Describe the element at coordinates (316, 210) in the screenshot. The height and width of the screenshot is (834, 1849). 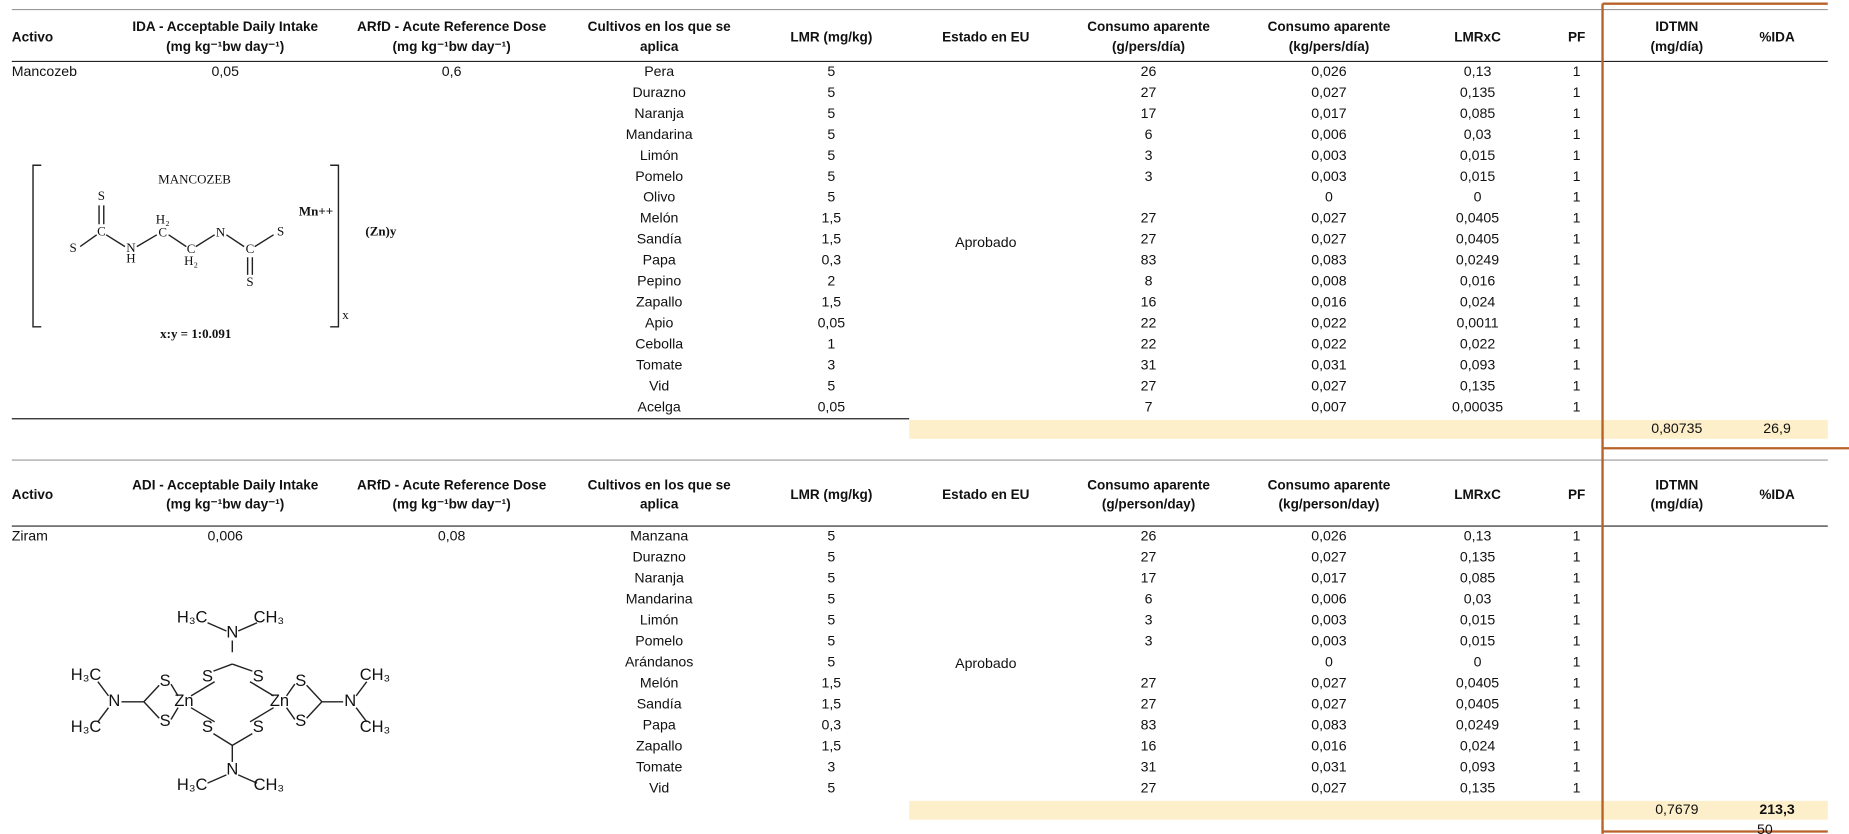
I see `structure-label: Mn++` at that location.